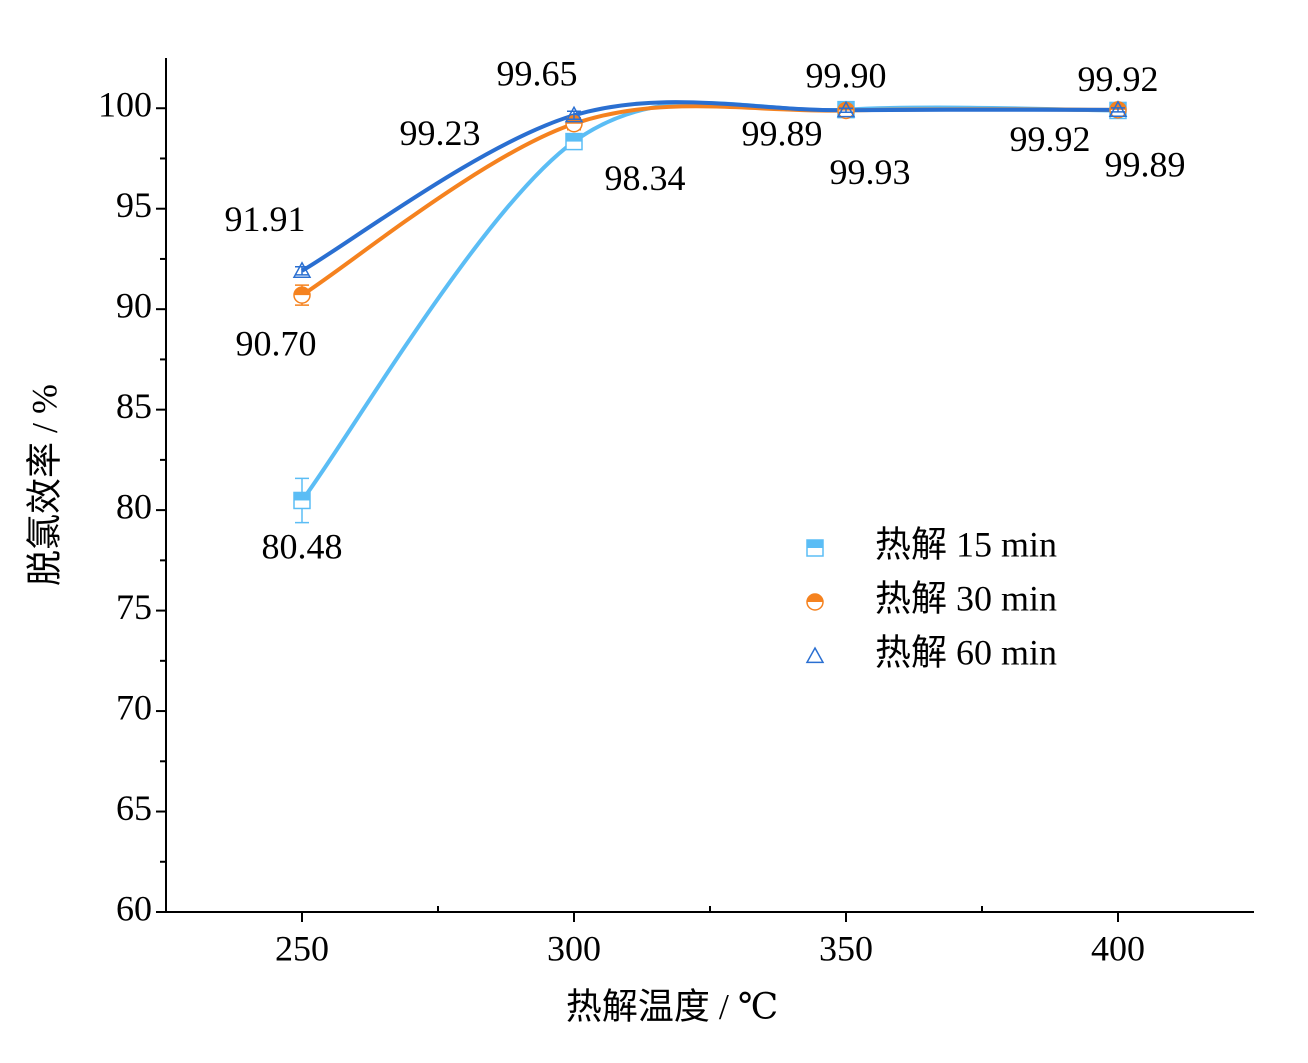  I want to click on data-label: 99.65, so click(537, 74).